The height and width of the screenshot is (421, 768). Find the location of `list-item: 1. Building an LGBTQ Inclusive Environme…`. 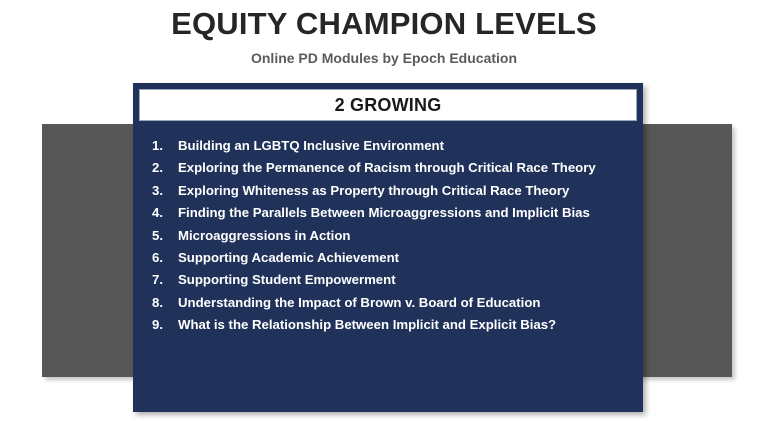

list-item: 1. Building an LGBTQ Inclusive Environme… is located at coordinates (385, 146).